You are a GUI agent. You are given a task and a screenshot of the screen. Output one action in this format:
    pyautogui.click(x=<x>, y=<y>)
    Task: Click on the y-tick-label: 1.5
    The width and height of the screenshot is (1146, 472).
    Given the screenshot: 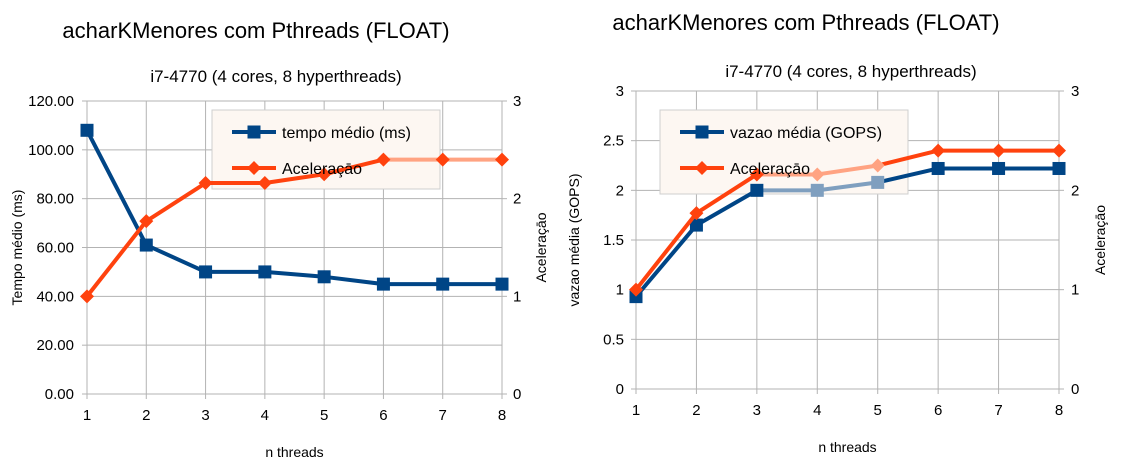 What is the action you would take?
    pyautogui.click(x=613, y=240)
    